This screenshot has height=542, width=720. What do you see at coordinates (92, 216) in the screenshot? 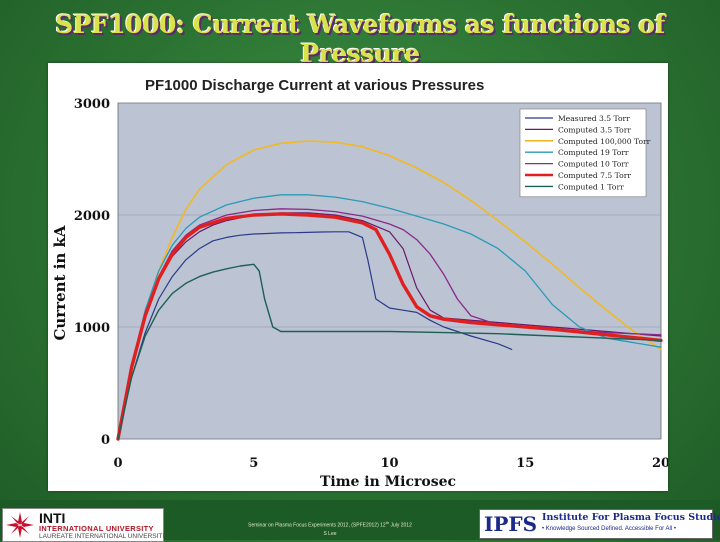
I see `y-tick-label: 2000` at bounding box center [92, 216].